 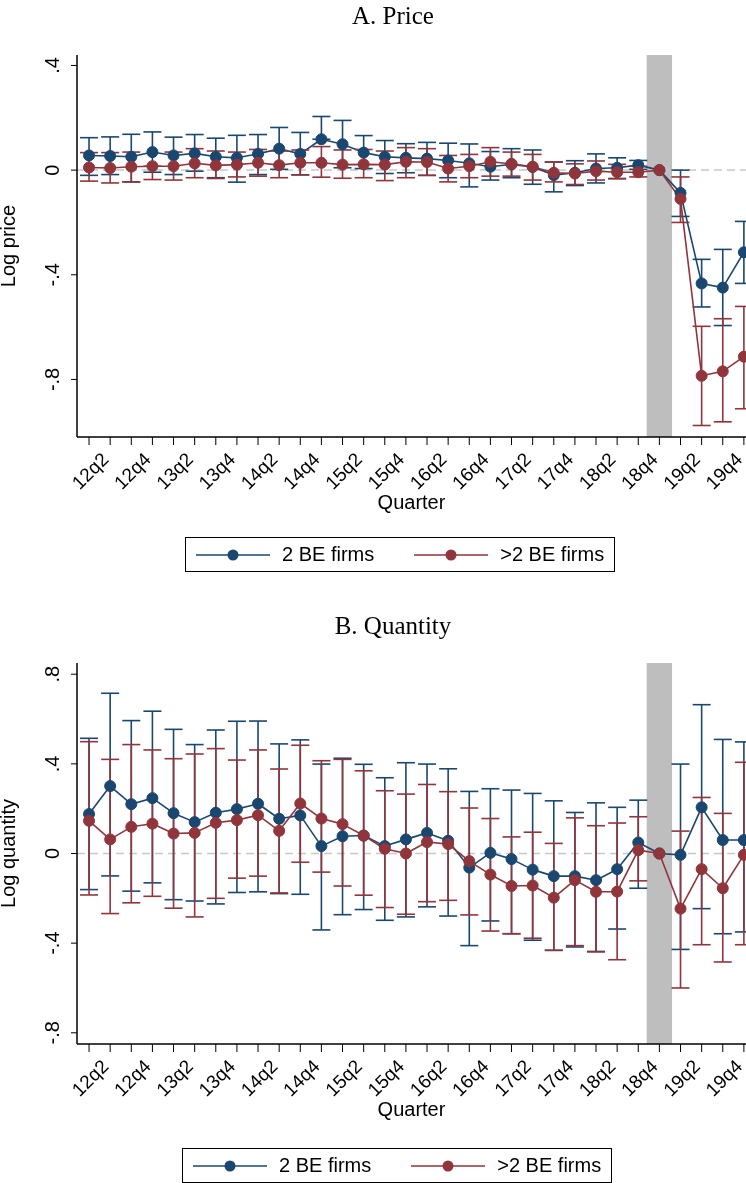 What do you see at coordinates (393, 626) in the screenshot?
I see `chart-title: B. Quantity` at bounding box center [393, 626].